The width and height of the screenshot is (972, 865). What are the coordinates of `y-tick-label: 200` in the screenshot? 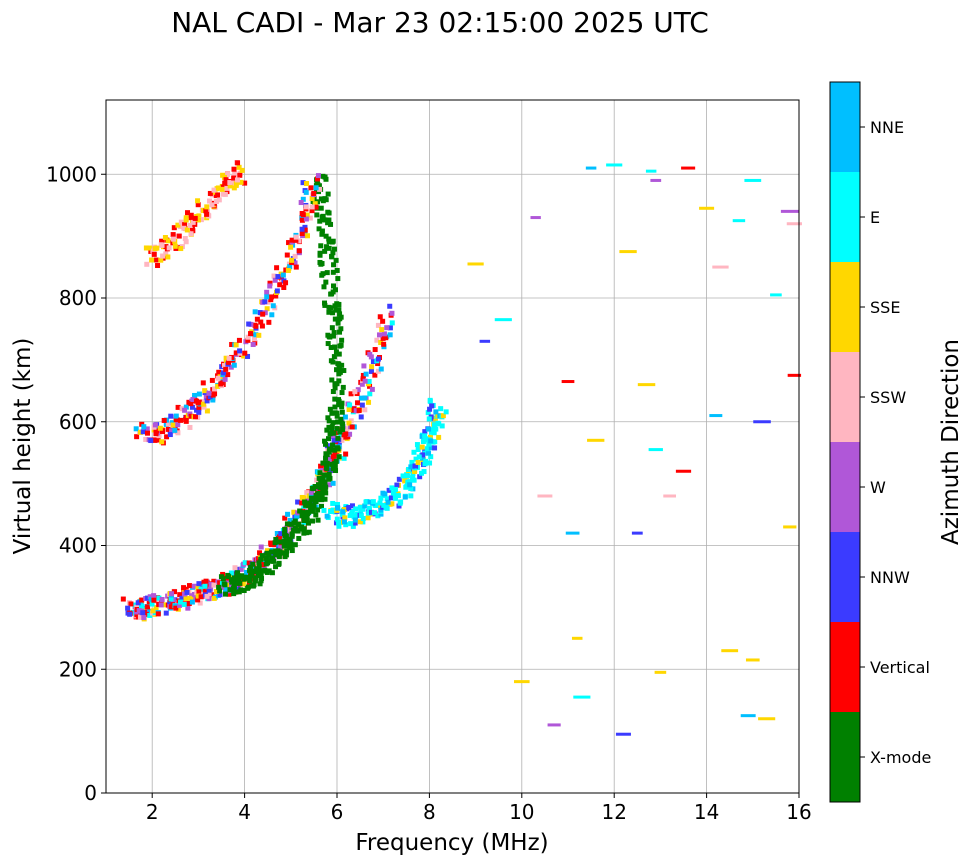 It's located at (78, 669).